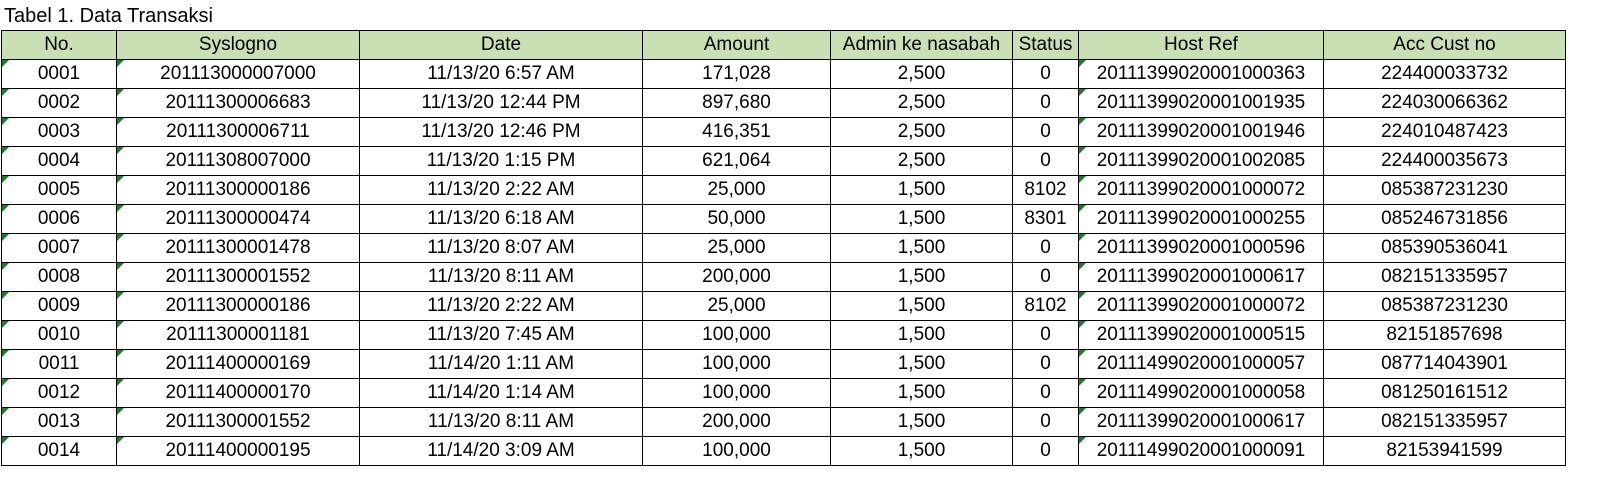  What do you see at coordinates (59, 364) in the screenshot?
I see `cell-no: 0011` at bounding box center [59, 364].